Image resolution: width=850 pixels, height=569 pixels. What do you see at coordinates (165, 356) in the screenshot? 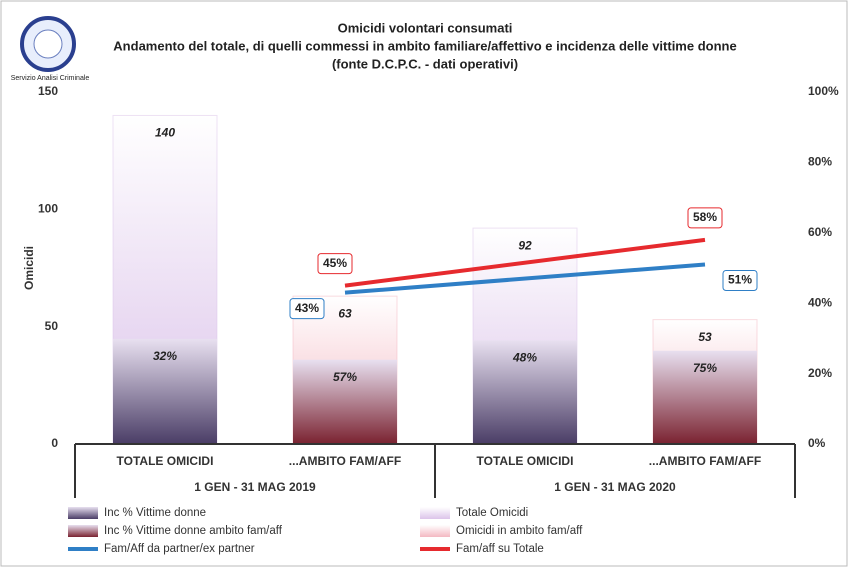
I see `share-value-label: 32%` at bounding box center [165, 356].